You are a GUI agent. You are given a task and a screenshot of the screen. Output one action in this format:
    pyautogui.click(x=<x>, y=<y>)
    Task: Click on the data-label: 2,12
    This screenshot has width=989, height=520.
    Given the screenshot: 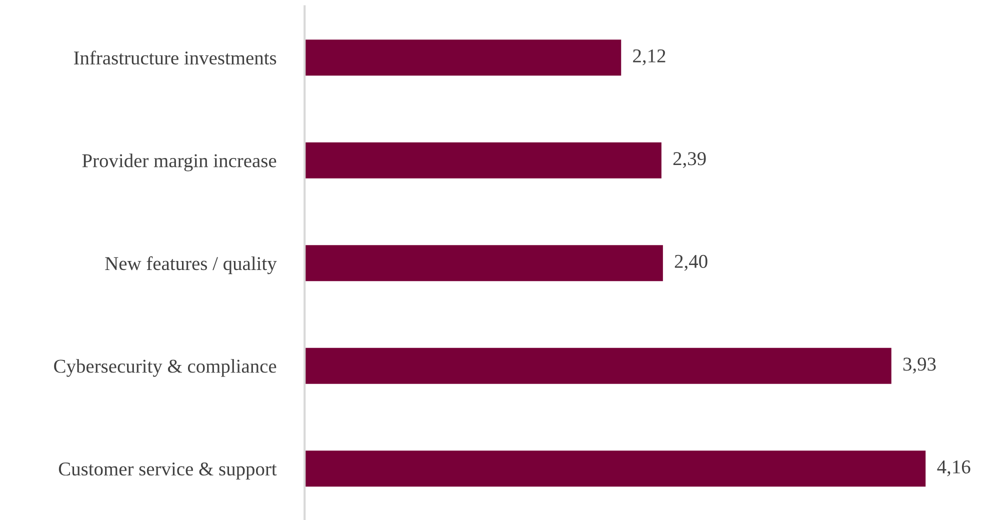 What is the action you would take?
    pyautogui.click(x=649, y=57)
    